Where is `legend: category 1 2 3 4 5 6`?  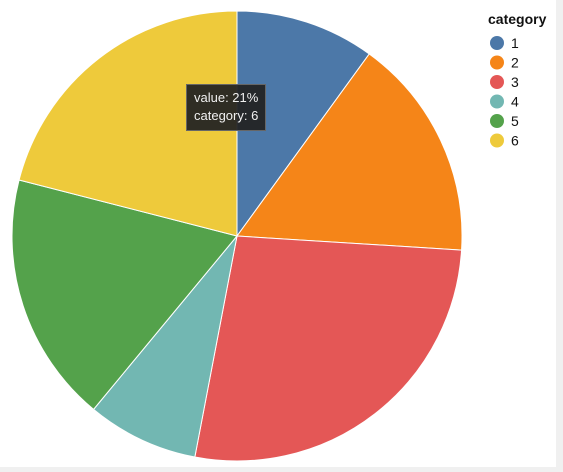
legend: category 1 2 3 4 5 6 is located at coordinates (517, 80).